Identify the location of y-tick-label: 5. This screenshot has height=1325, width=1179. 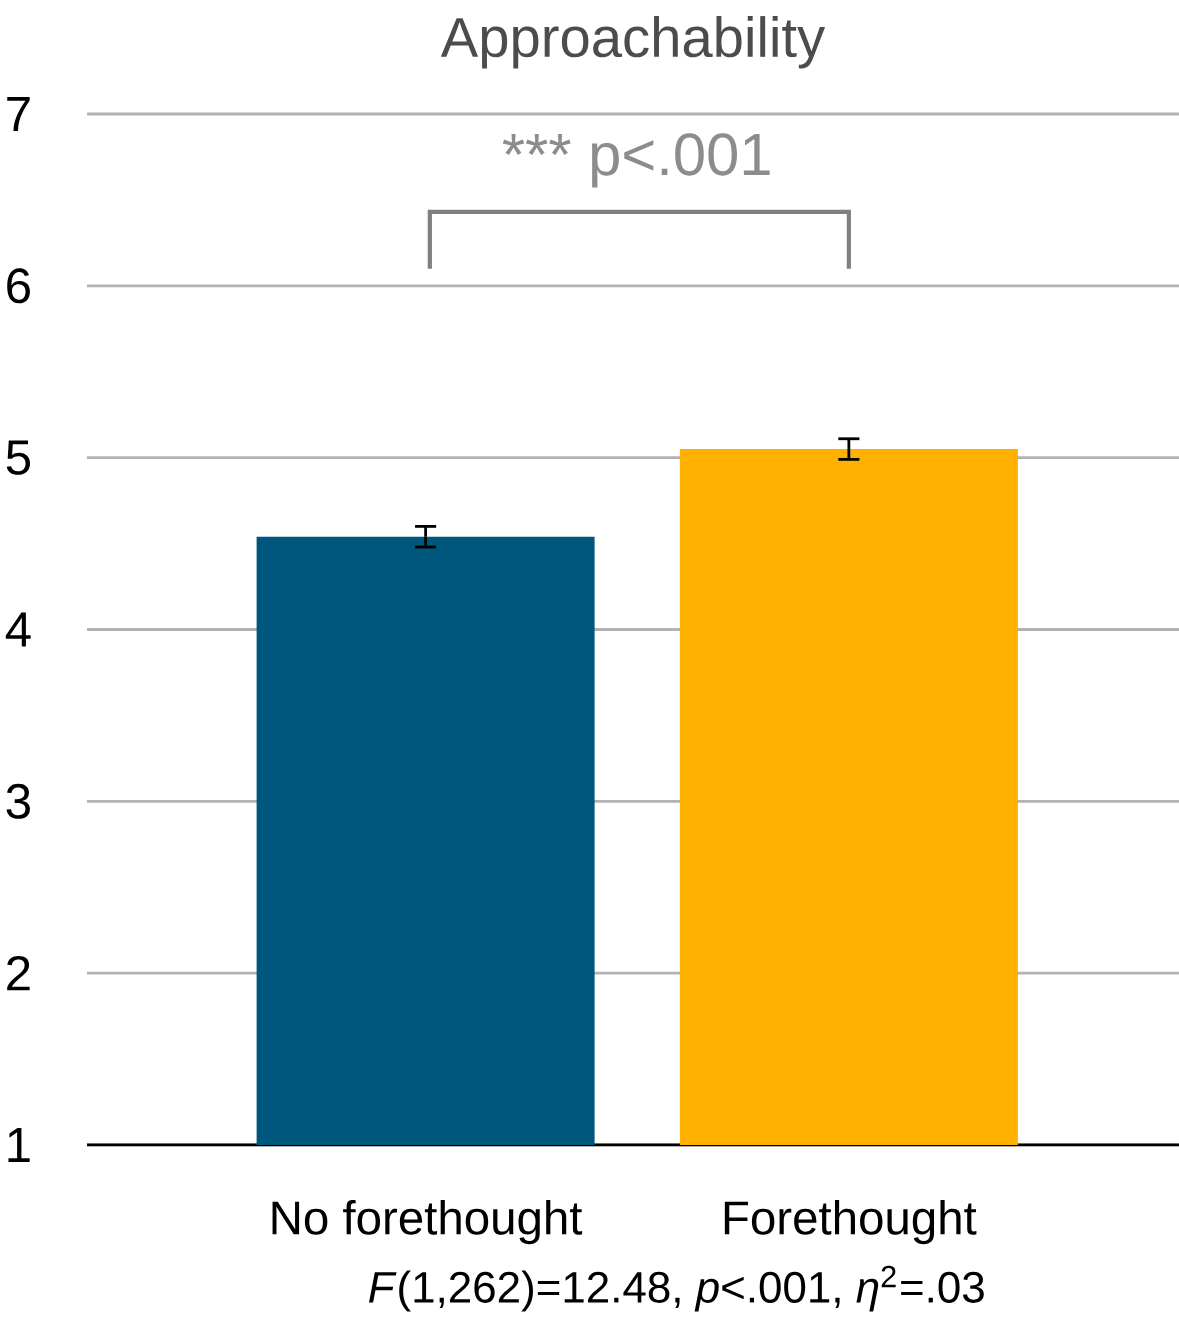
(18, 457).